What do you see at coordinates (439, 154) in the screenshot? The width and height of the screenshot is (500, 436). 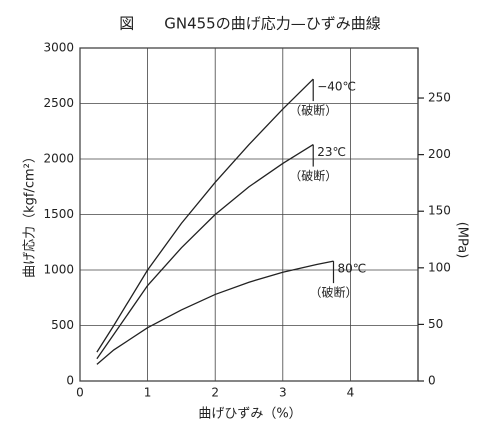 I see `y2-tick-label: 200` at bounding box center [439, 154].